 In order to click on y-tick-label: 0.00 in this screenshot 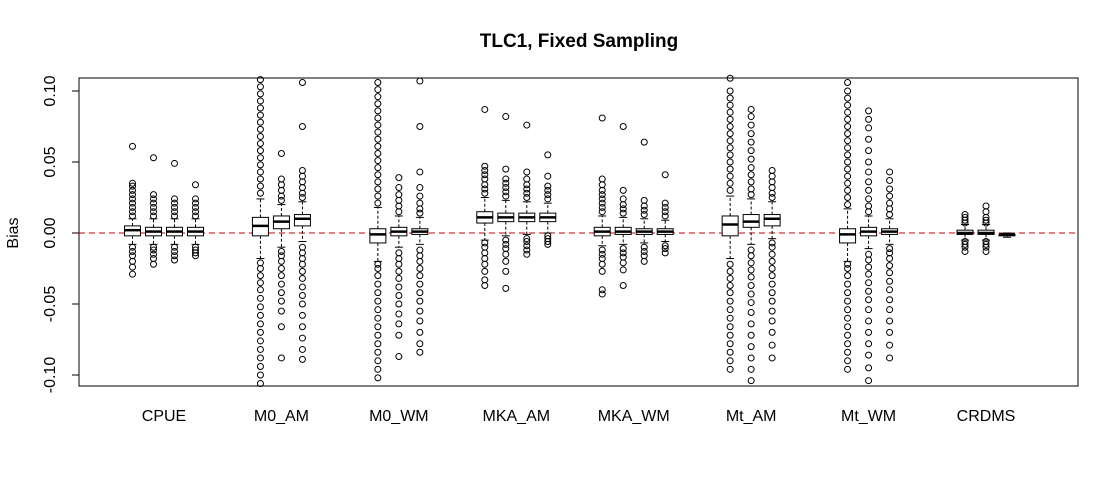, I will do `click(50, 232)`.